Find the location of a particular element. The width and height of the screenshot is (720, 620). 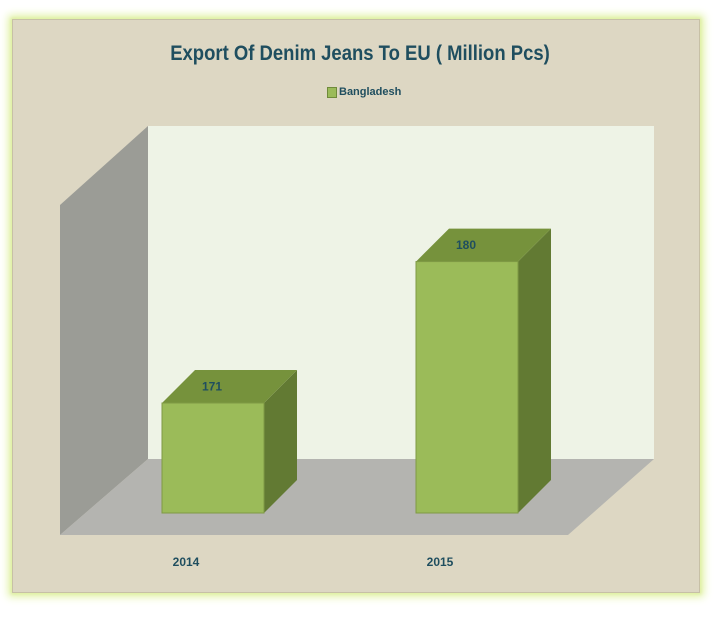

bar-2014-front is located at coordinates (213, 458).